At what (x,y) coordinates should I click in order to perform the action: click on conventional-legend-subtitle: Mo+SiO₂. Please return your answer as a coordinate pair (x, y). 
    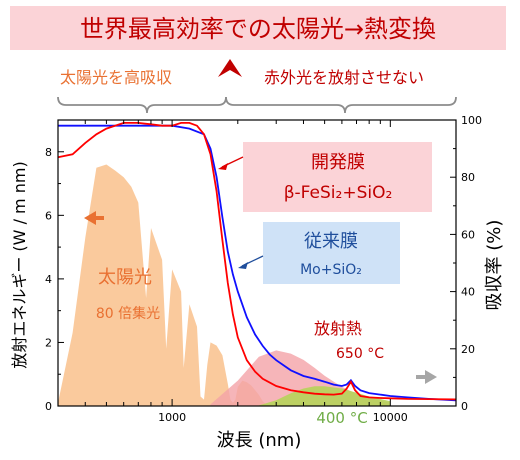
    Looking at the image, I should click on (331, 270).